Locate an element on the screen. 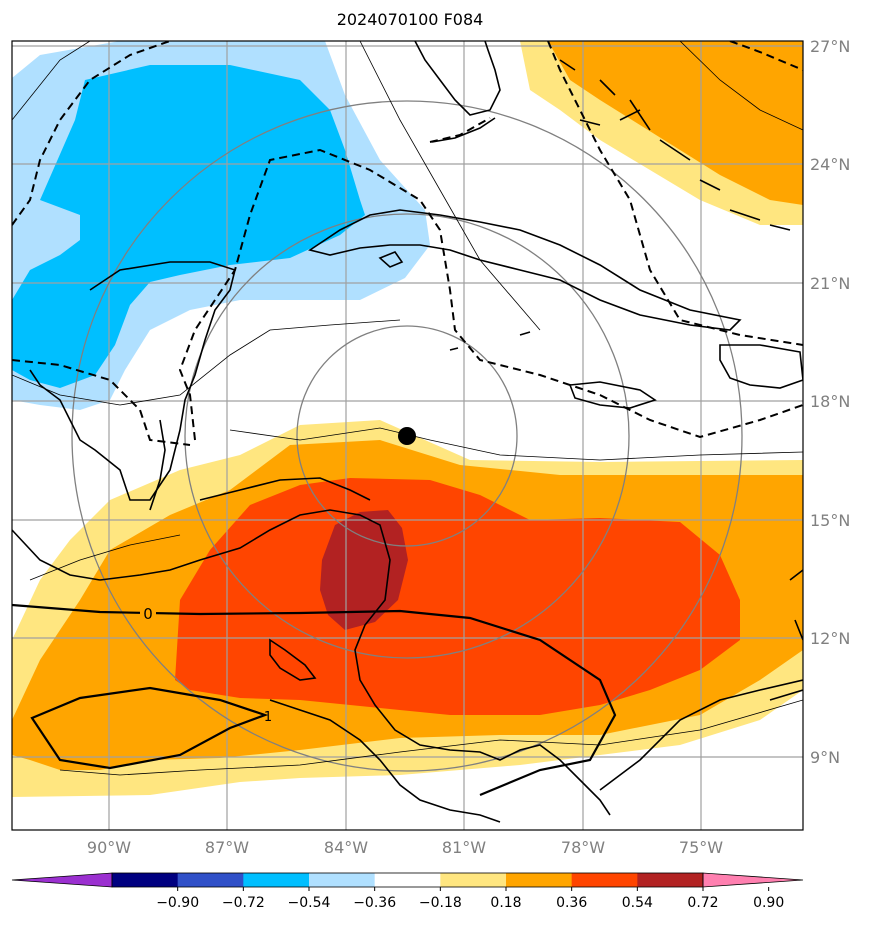 The image size is (873, 928). lat-label-9: 9°N is located at coordinates (825, 757).